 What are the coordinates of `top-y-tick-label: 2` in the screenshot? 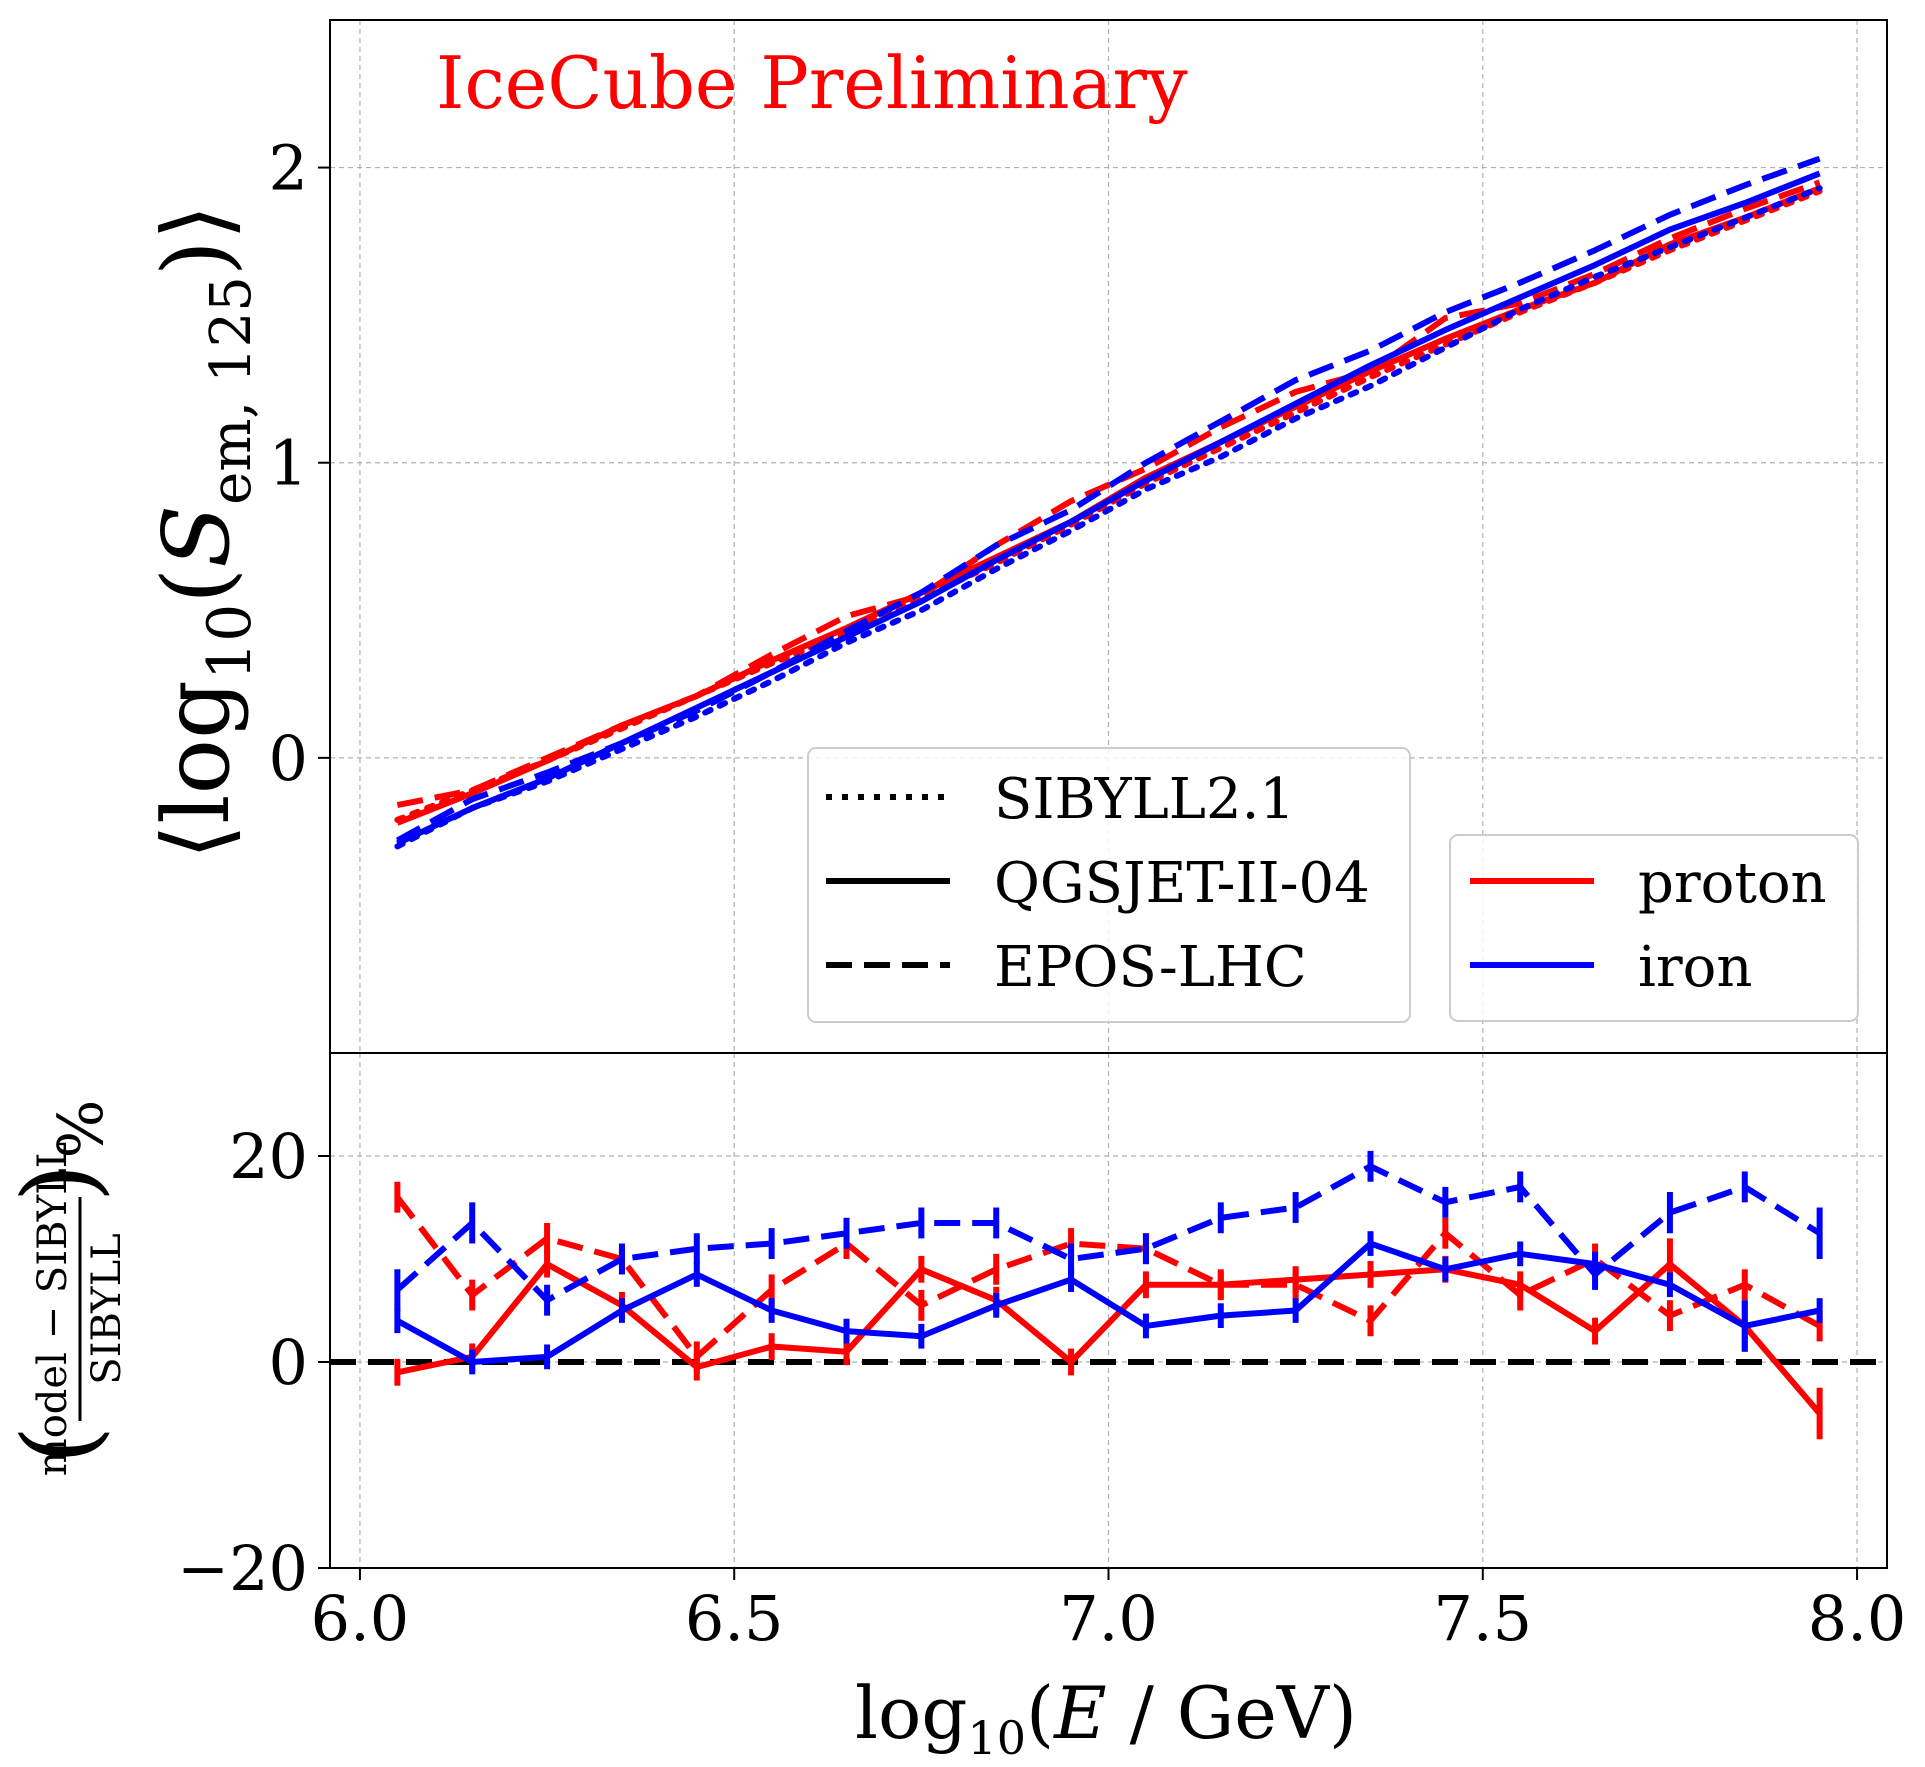 It's located at (288, 168).